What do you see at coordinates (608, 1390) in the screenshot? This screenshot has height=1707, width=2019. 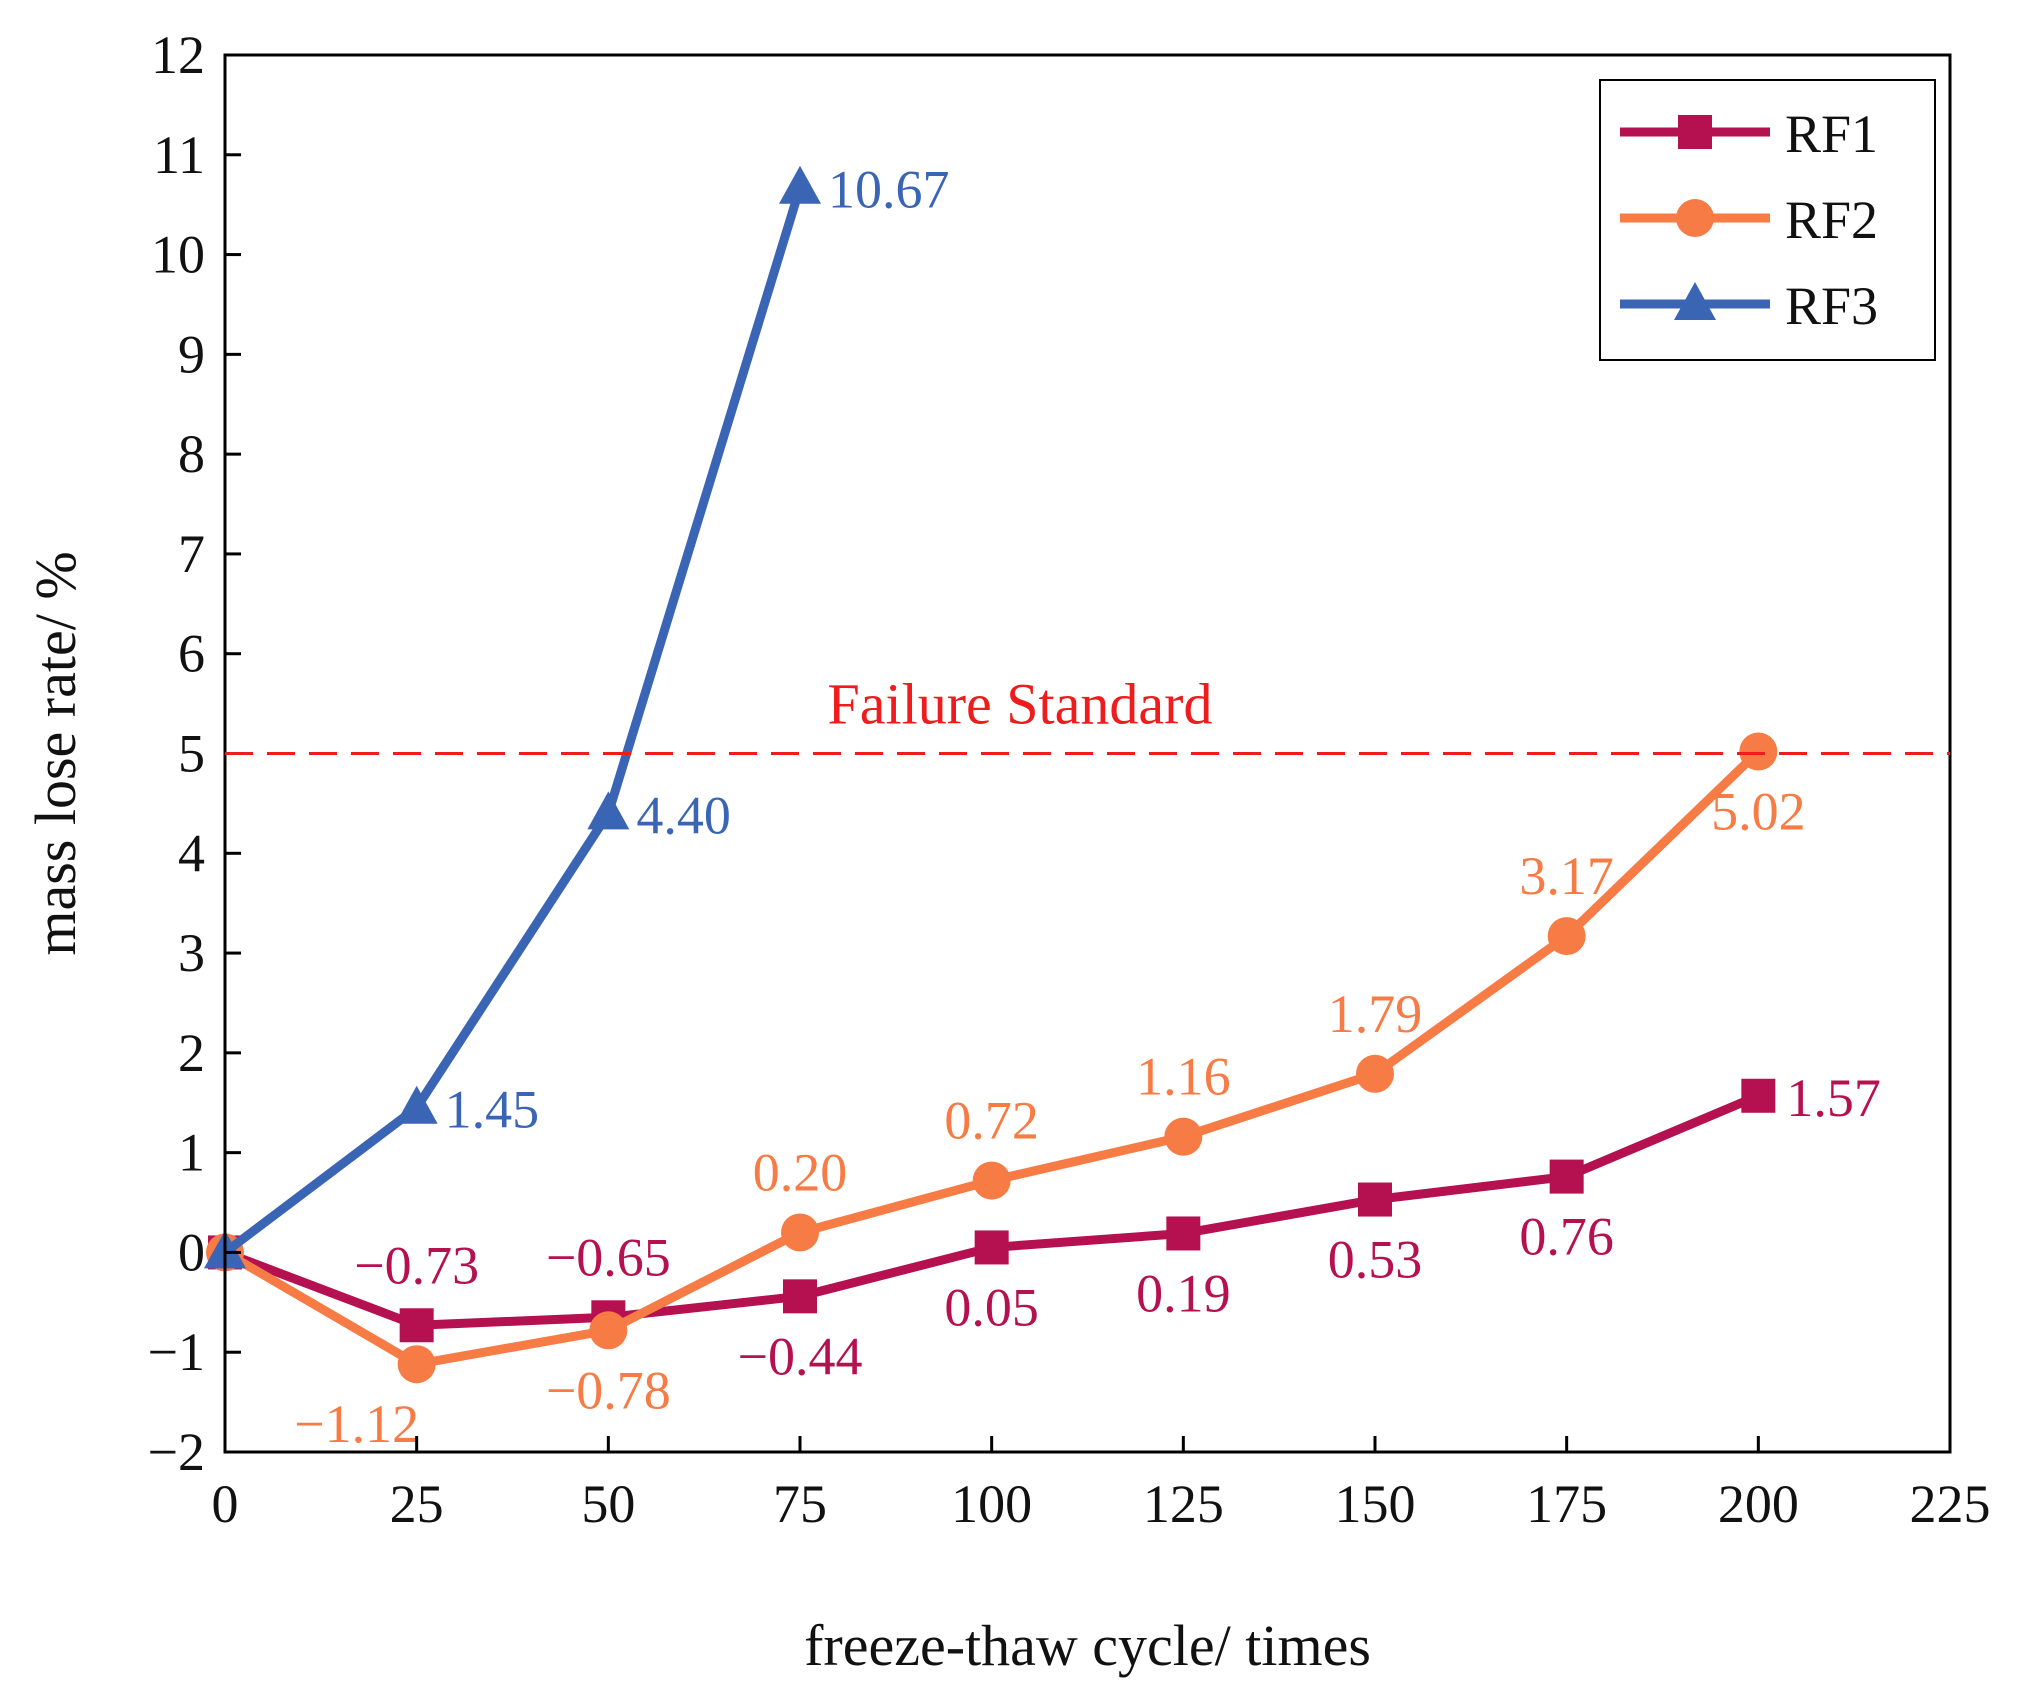 I see `data-label: −0.78` at bounding box center [608, 1390].